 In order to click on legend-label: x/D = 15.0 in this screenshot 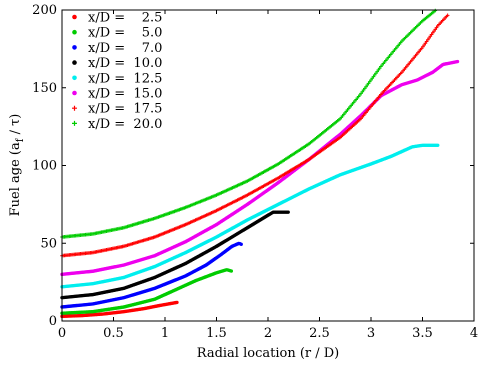, I will do `click(125, 94)`.